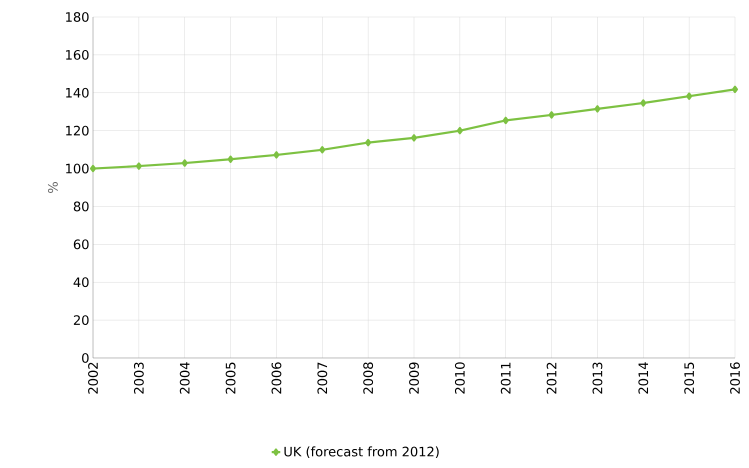 The height and width of the screenshot is (468, 749). What do you see at coordinates (277, 378) in the screenshot?
I see `x-tick-label: 2006` at bounding box center [277, 378].